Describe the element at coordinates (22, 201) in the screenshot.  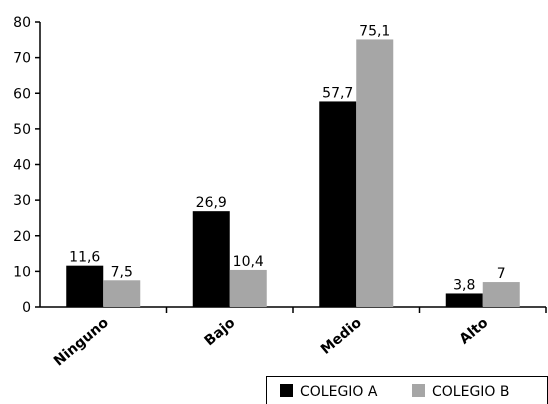
I see `y-tick-label: 30` at that location.